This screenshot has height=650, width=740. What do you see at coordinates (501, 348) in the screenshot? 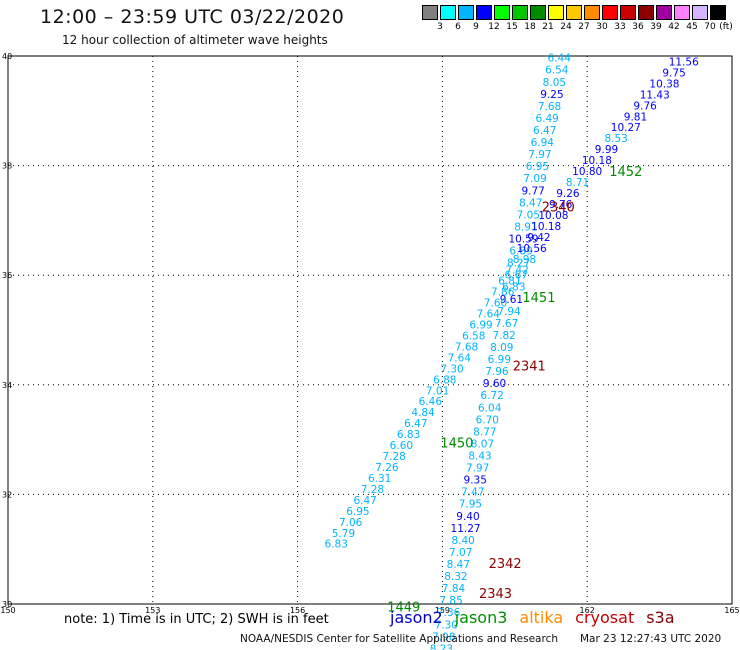
I see `wave-height-value: 8.09` at bounding box center [501, 348].